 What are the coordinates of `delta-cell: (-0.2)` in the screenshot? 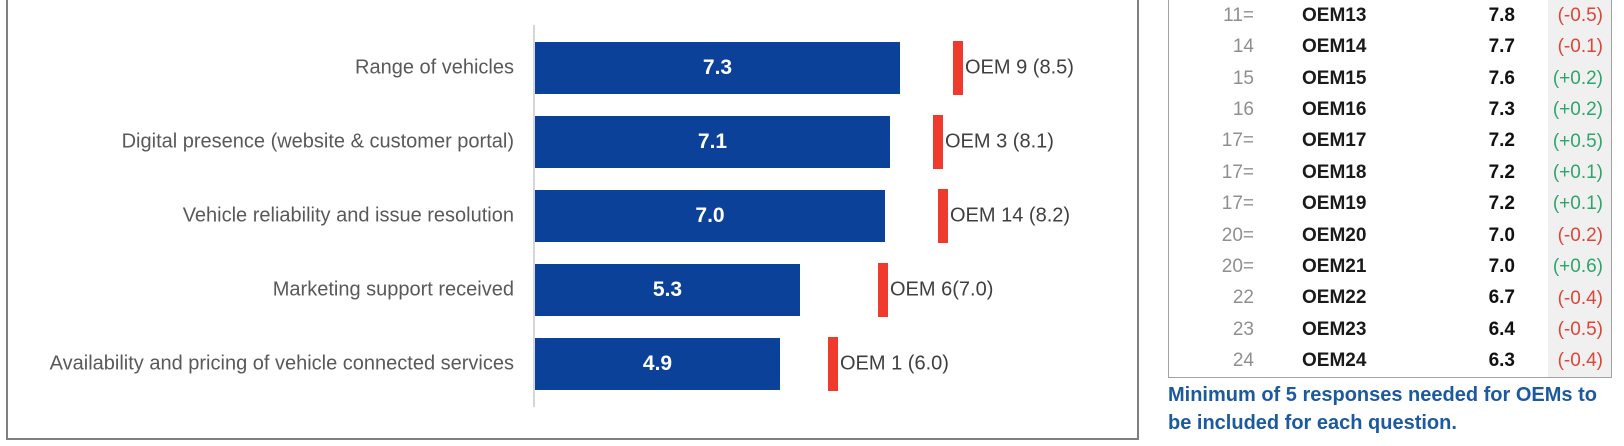 It's located at (1579, 235).